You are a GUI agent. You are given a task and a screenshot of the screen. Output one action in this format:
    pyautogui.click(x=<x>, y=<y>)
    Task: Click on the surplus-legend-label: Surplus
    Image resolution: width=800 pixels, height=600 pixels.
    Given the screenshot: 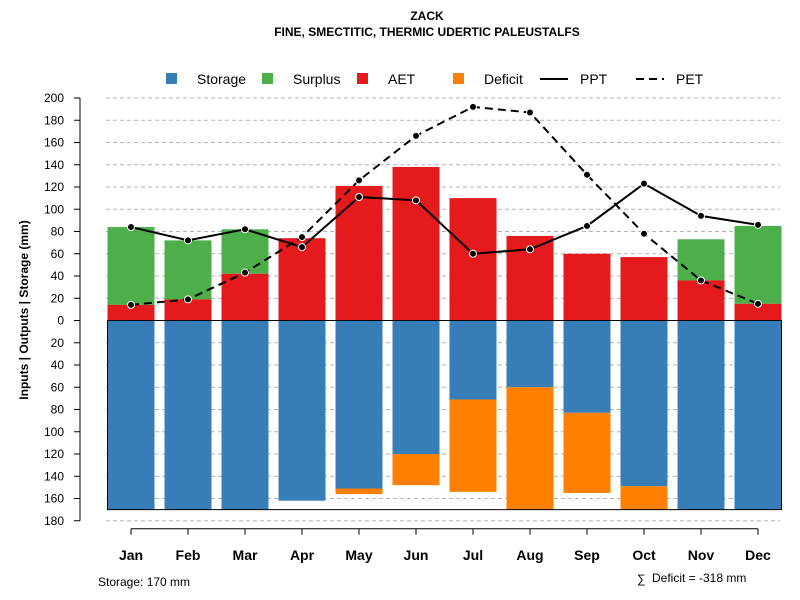 What is the action you would take?
    pyautogui.click(x=316, y=79)
    